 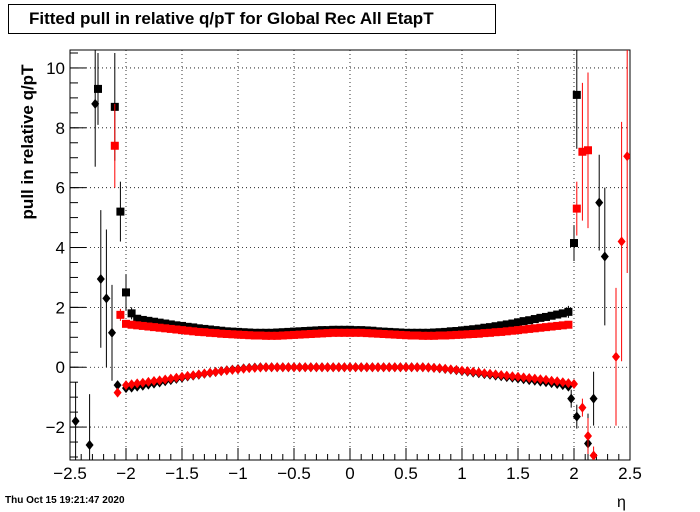 What do you see at coordinates (55, 427) in the screenshot?
I see `y-tick-label: −2` at bounding box center [55, 427].